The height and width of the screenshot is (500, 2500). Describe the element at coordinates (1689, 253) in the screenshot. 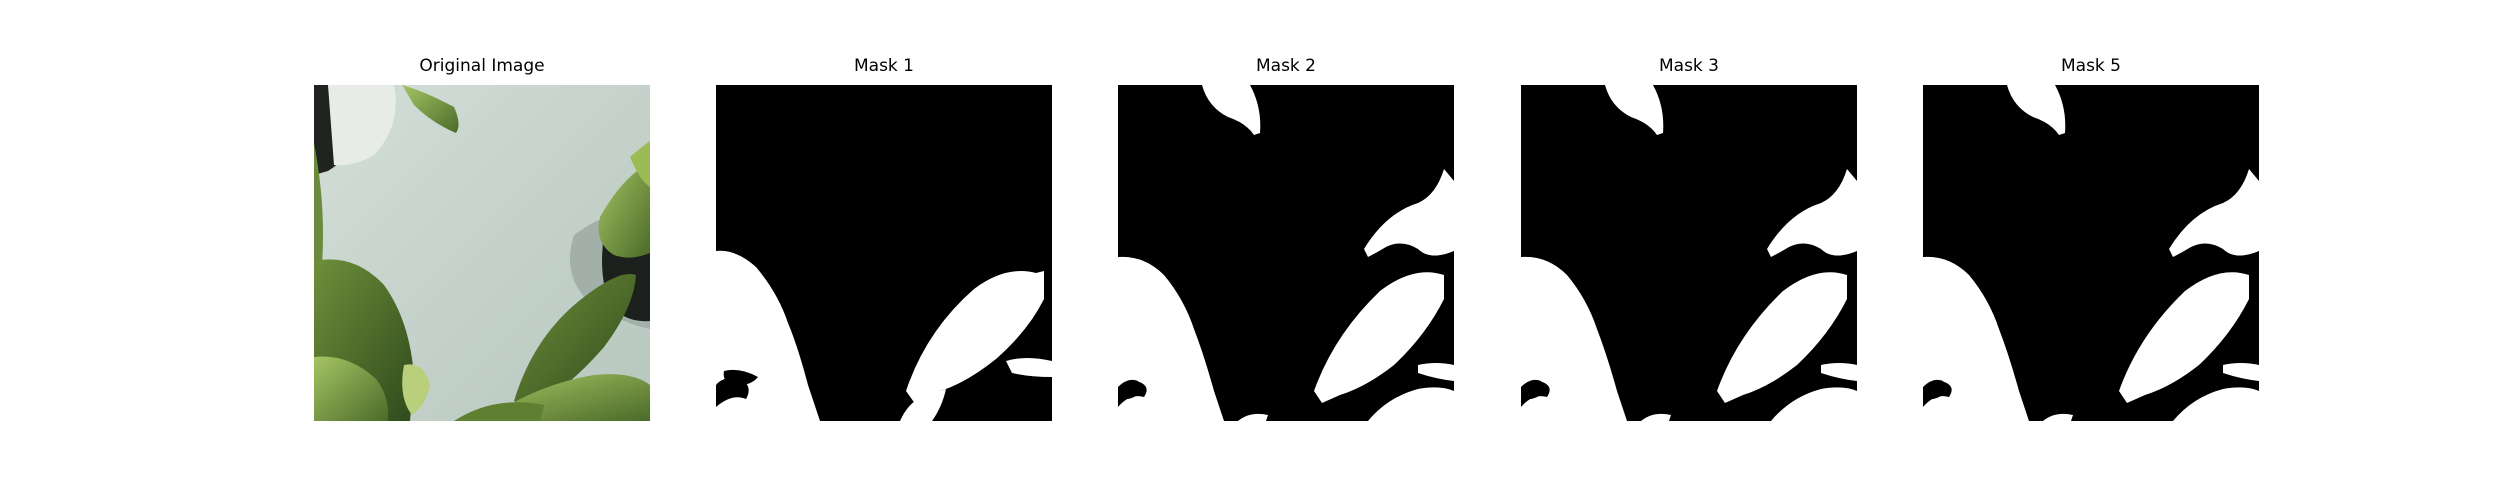

I see `mask-3-image` at that location.